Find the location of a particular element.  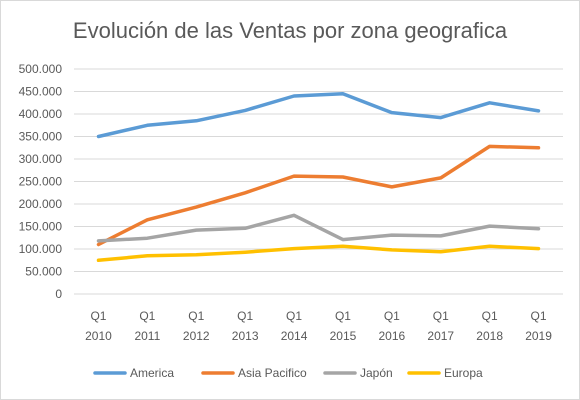

y-tick-label: 200.000 is located at coordinates (41, 204).